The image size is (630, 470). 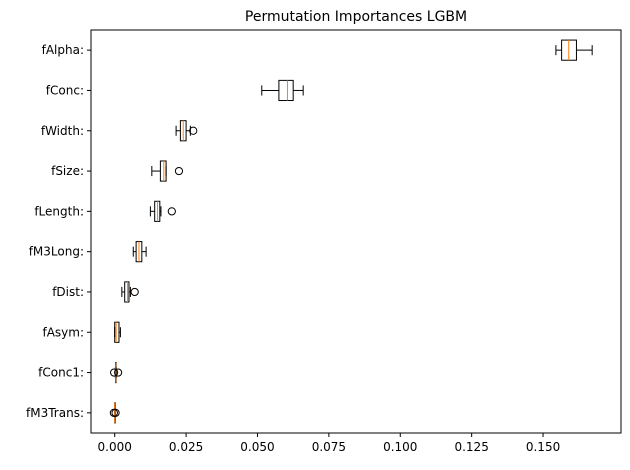 What do you see at coordinates (543, 447) in the screenshot?
I see `x-tick-label: 0.150` at bounding box center [543, 447].